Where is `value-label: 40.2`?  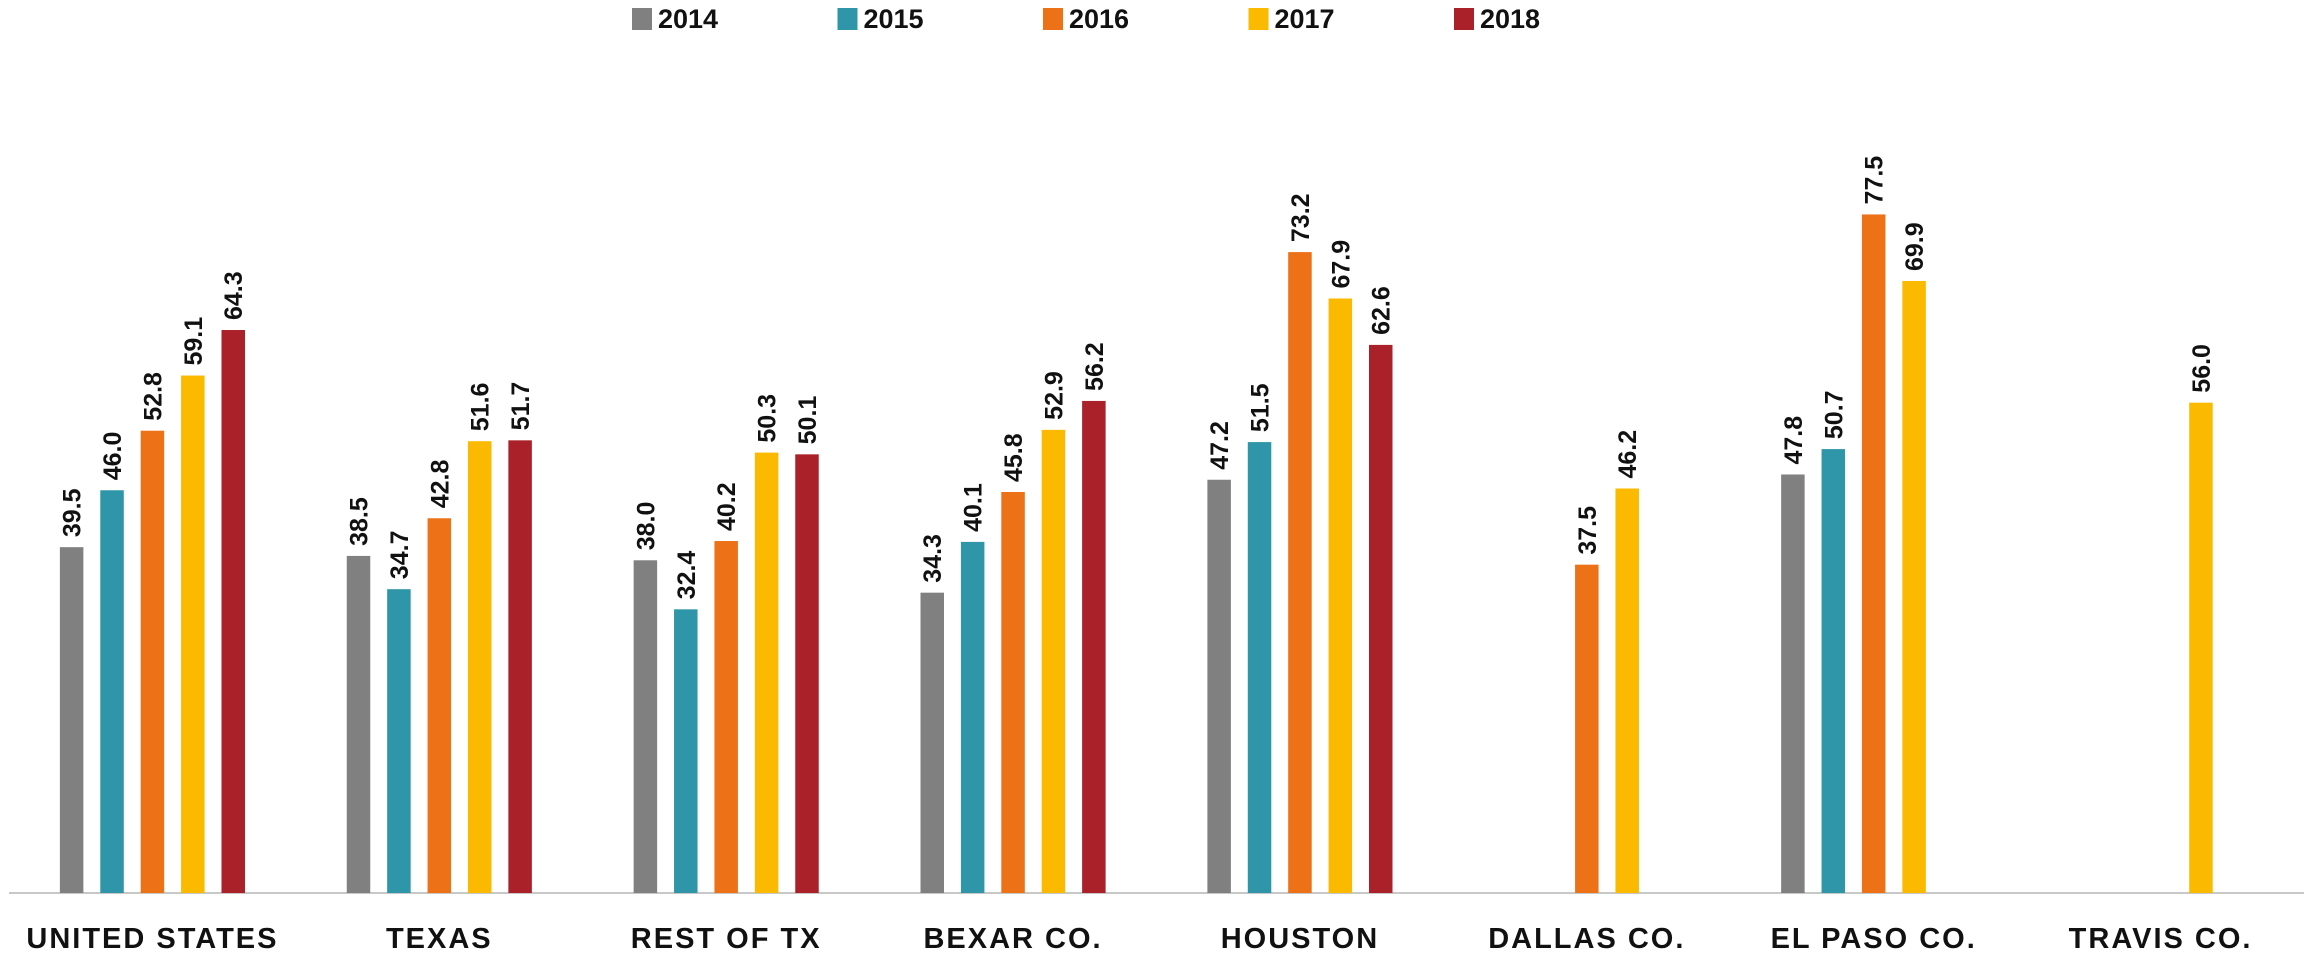 value-label: 40.2 is located at coordinates (727, 506).